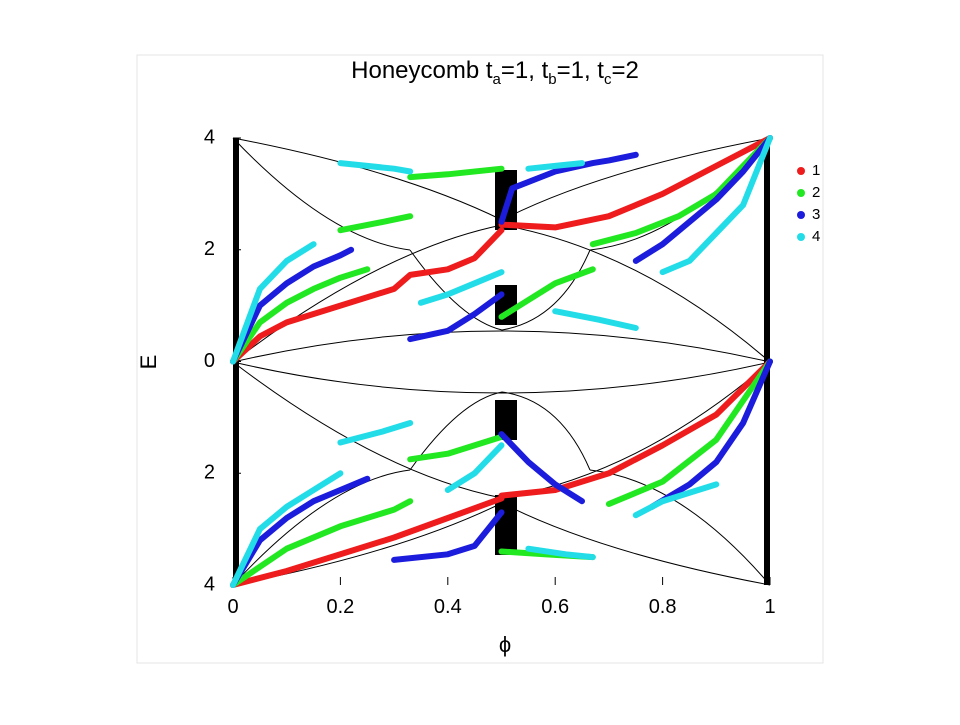 Image resolution: width=960 pixels, height=725 pixels. I want to click on x-tick-label: 0, so click(232, 607).